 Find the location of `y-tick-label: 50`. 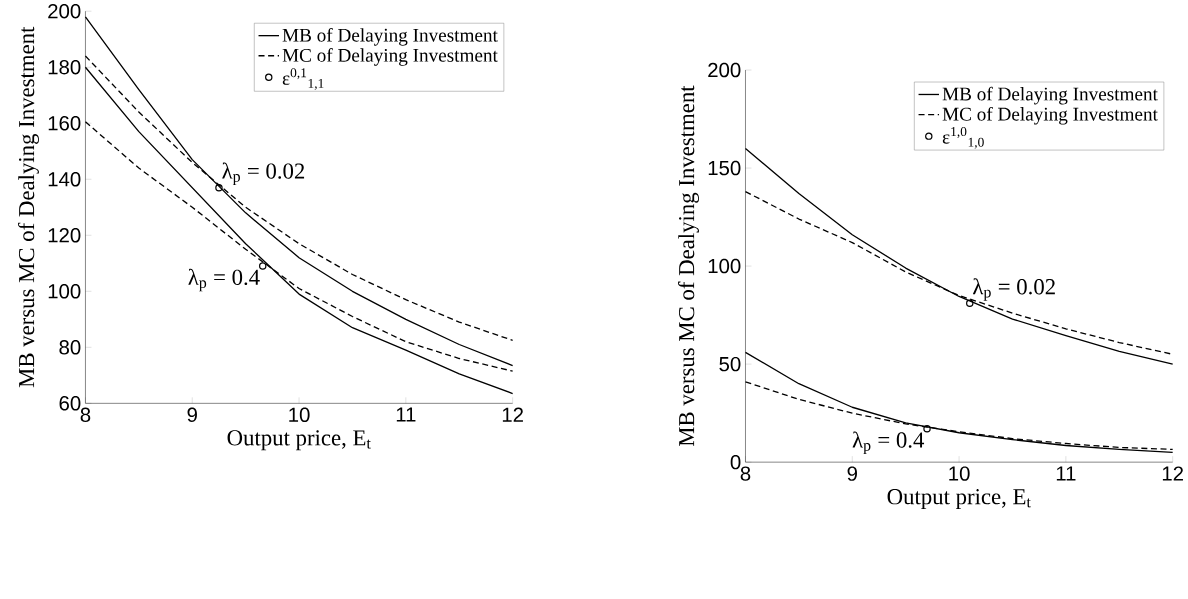

y-tick-label: 50 is located at coordinates (730, 364).